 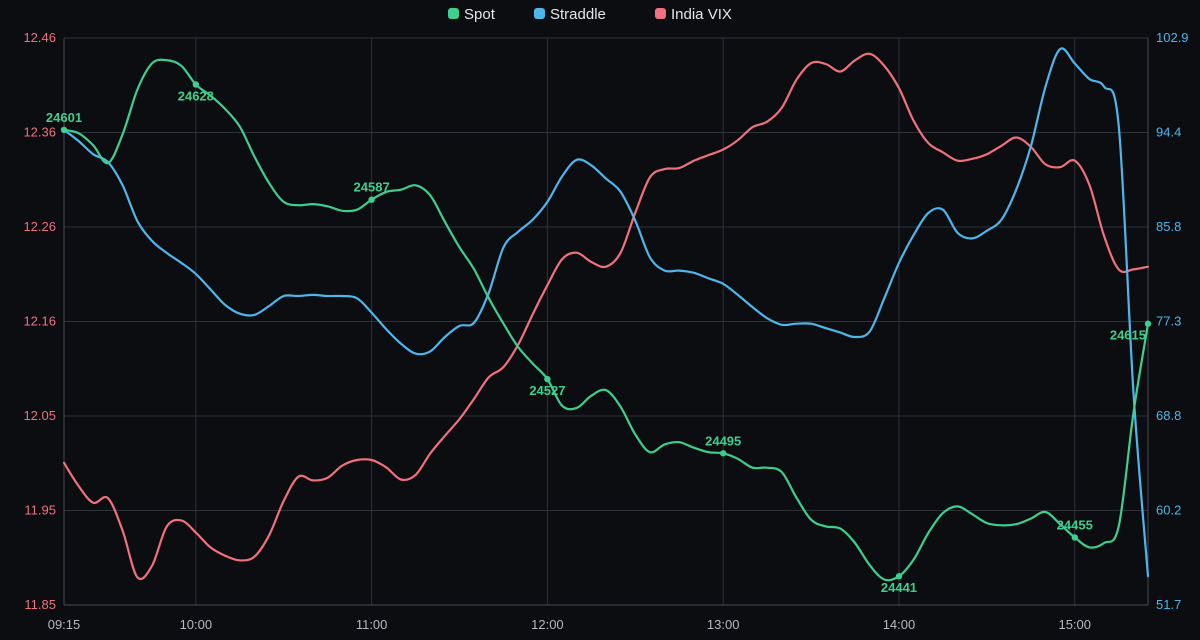 I want to click on data-point-label: 24455, so click(x=1075, y=524).